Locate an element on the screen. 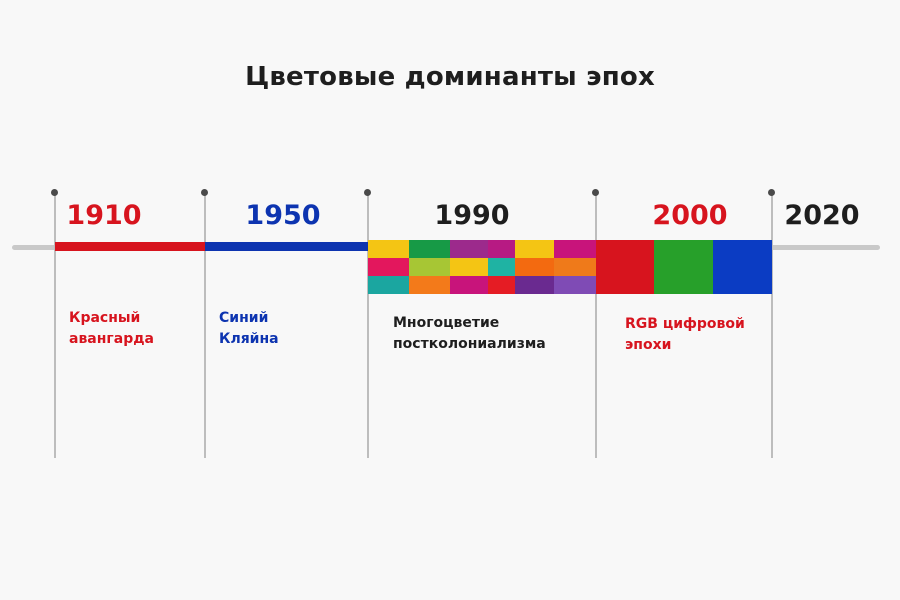 The height and width of the screenshot is (600, 900). rgb-blue-block is located at coordinates (742, 267).